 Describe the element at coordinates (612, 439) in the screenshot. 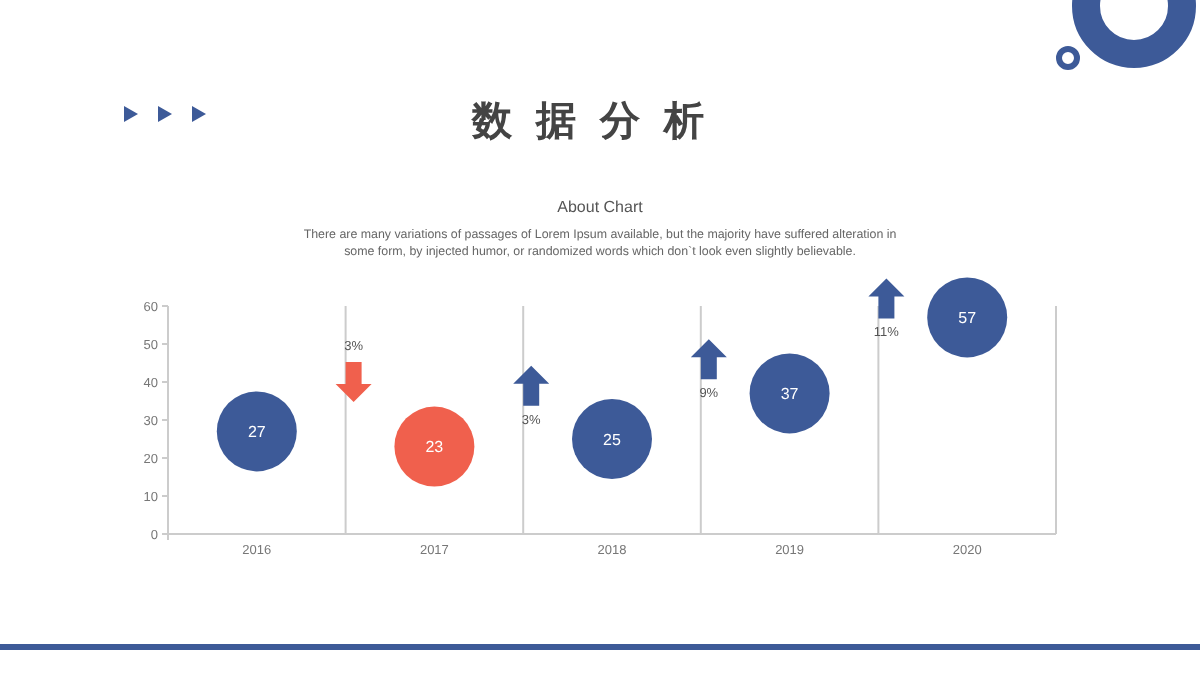

I see `data-label: 25` at that location.